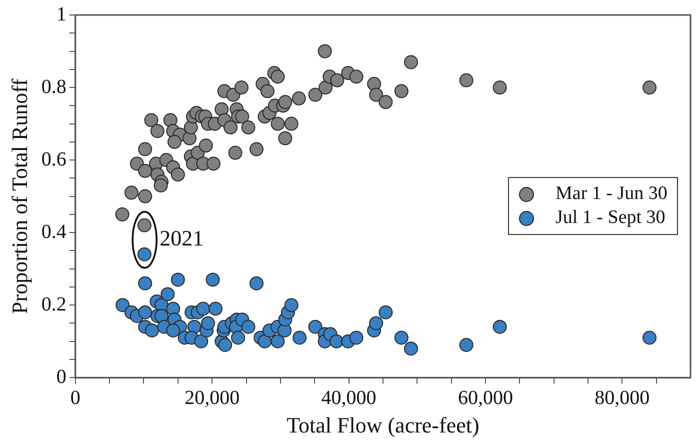 This screenshot has height=446, width=698. I want to click on x-tick-label: 80,000, so click(622, 397).